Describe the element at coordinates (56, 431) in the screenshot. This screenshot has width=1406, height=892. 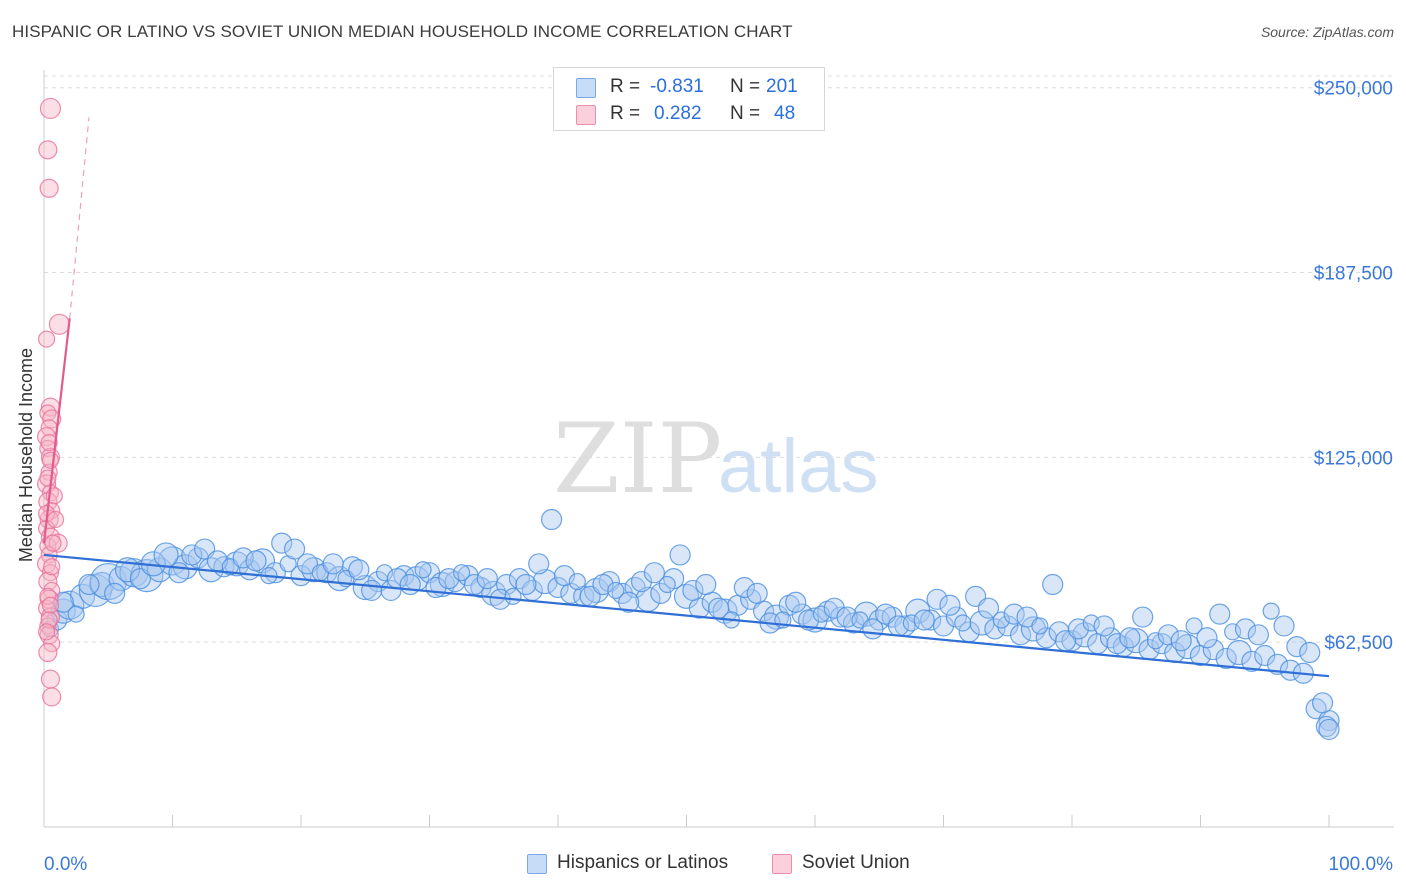
I see `soviet-trend-line` at that location.